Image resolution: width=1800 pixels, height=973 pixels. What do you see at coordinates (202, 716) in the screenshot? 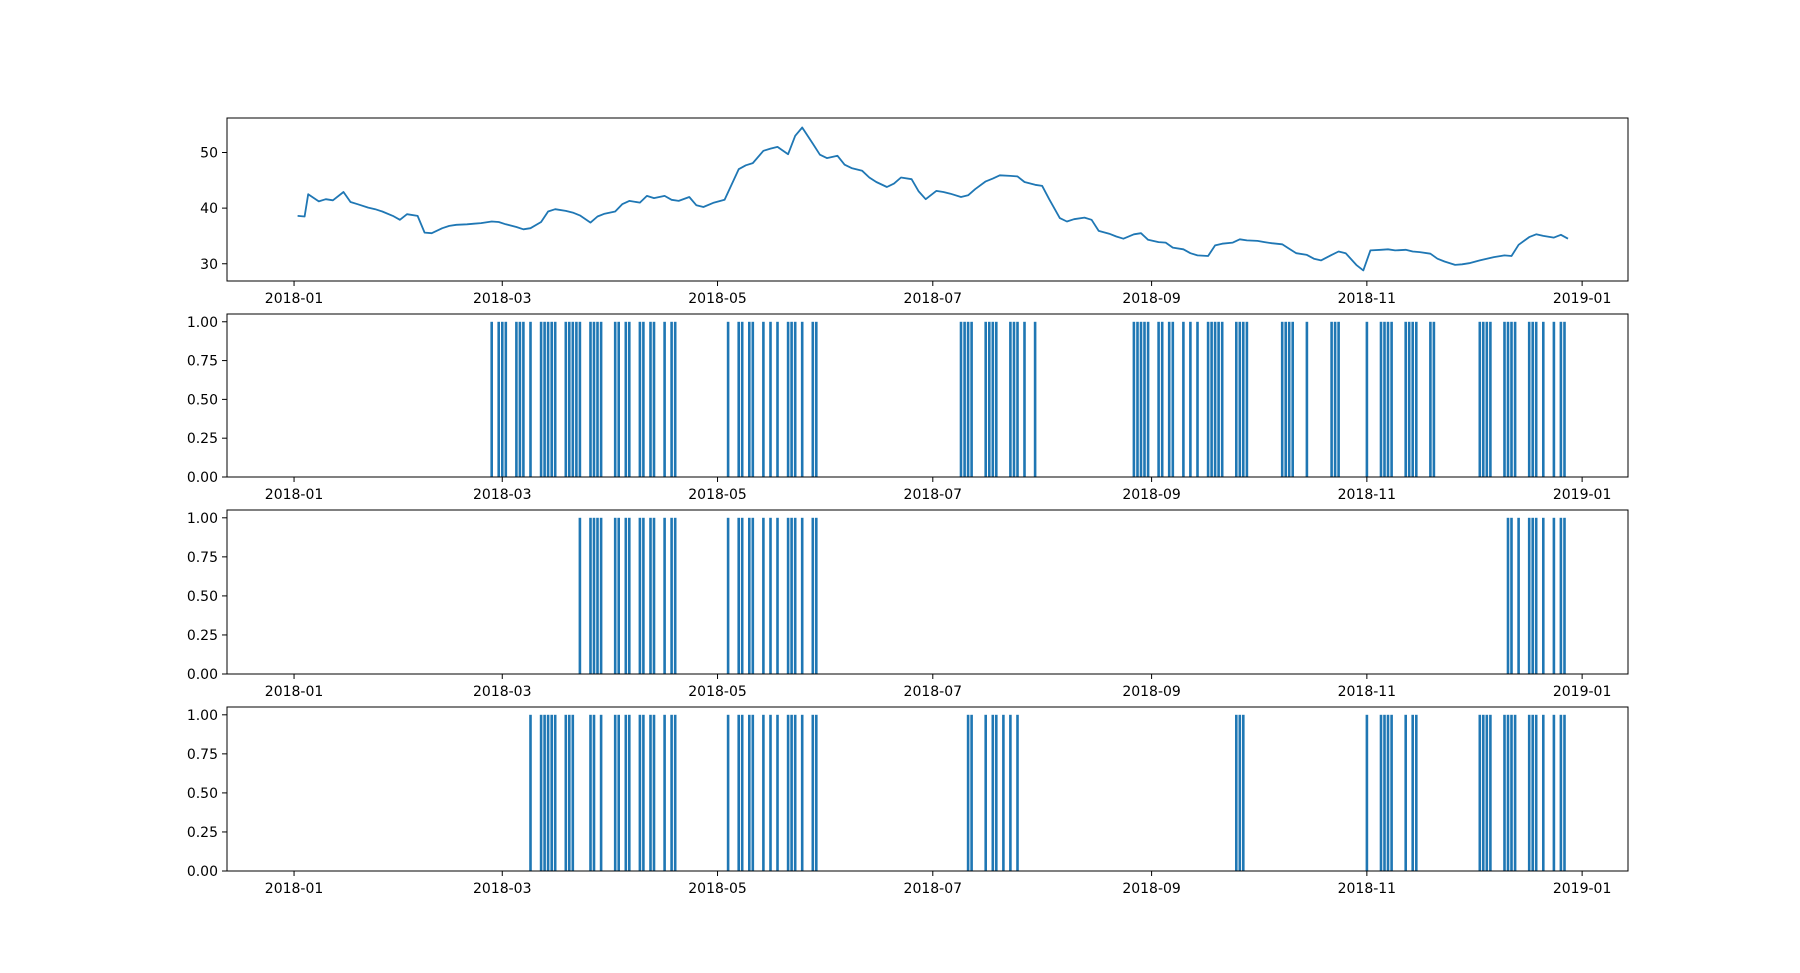
I see `y-tick-label: 1.00` at bounding box center [202, 716].